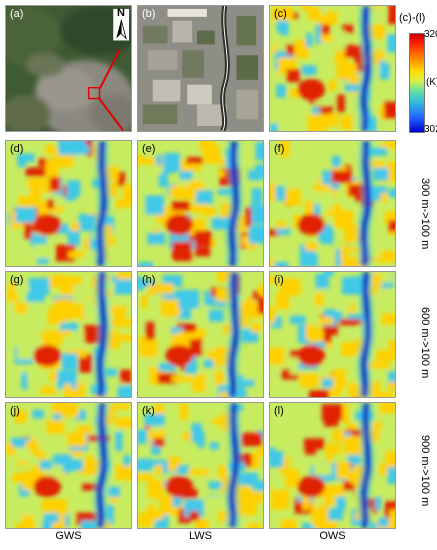 Image resolution: width=437 pixels, height=550 pixels. I want to click on row-label-300m: 300 m->100 m, so click(425, 213).